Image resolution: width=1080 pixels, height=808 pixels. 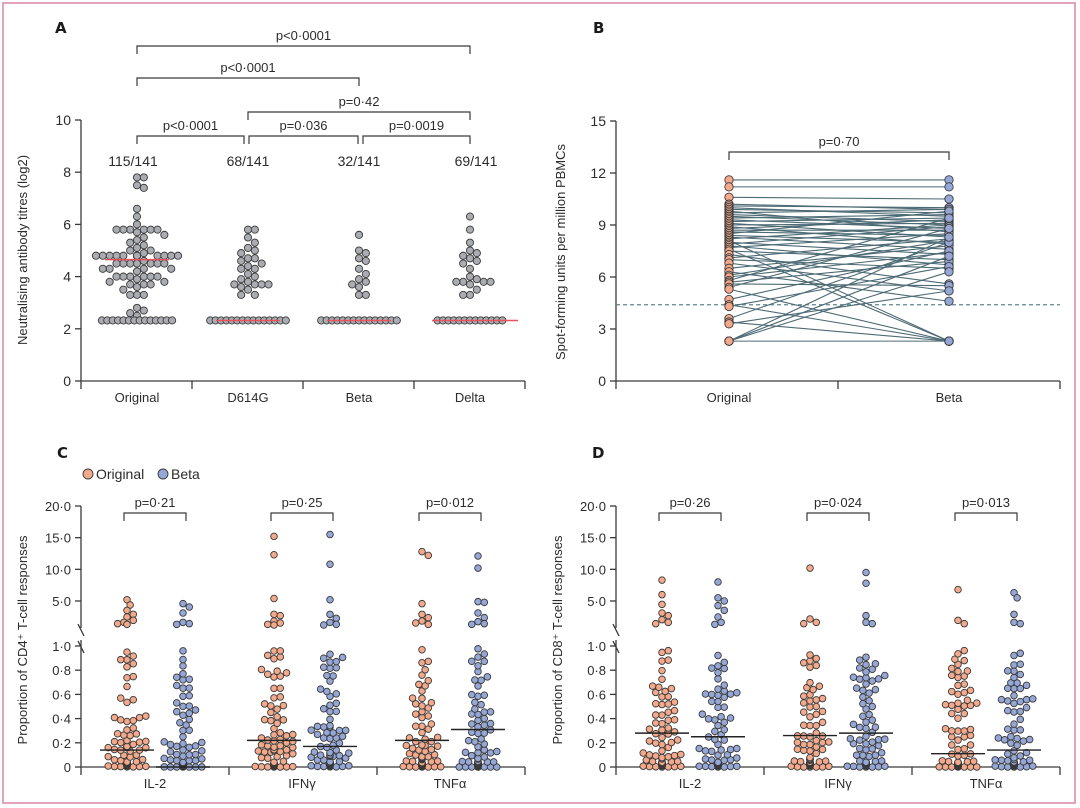 What do you see at coordinates (359, 101) in the screenshot?
I see `comparison-label: p=0·42` at bounding box center [359, 101].